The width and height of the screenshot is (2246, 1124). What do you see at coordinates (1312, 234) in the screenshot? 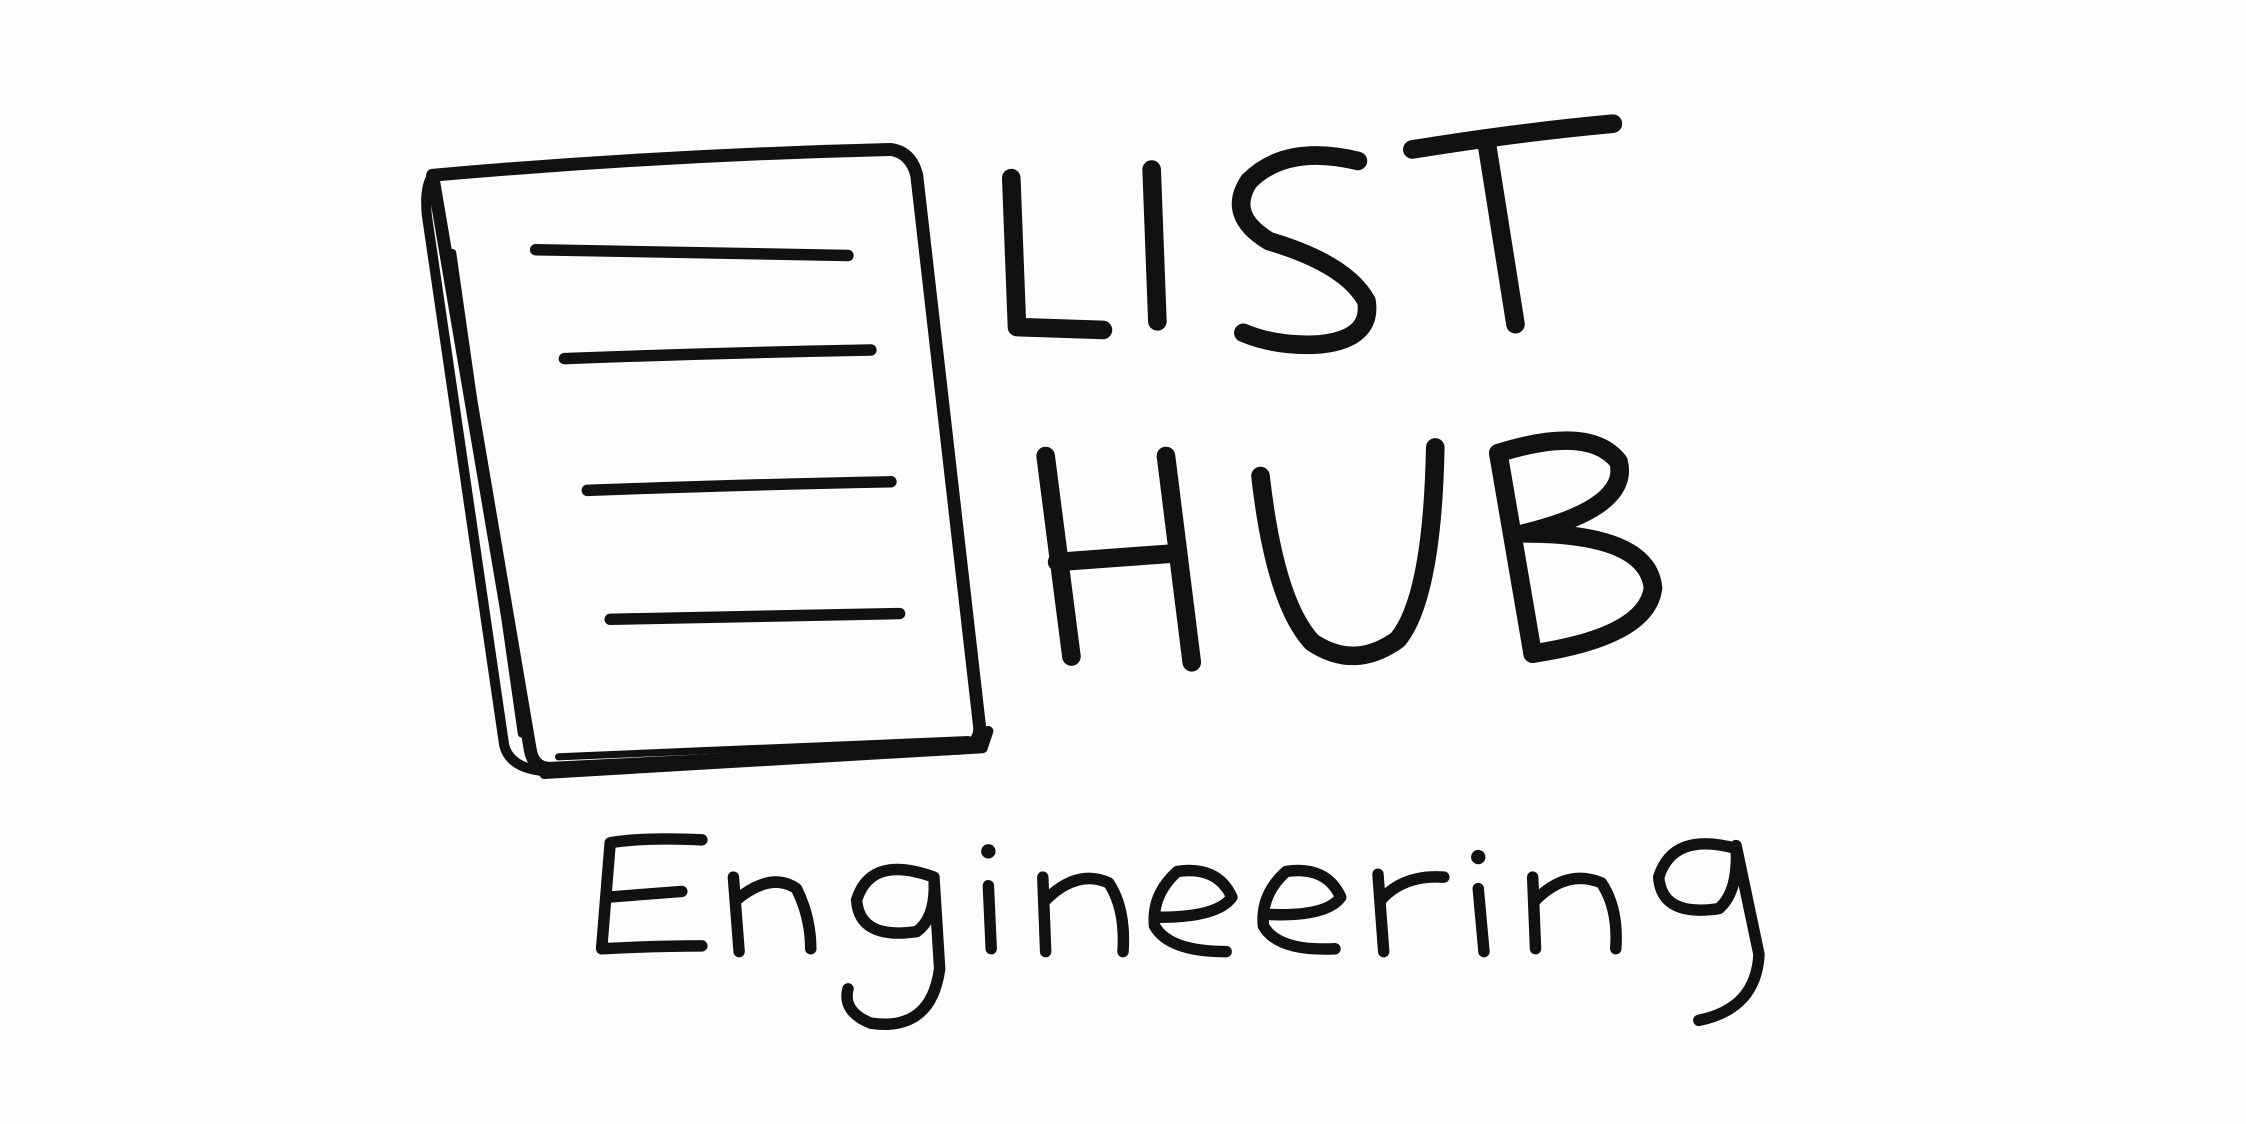
I see `list-wordmark` at bounding box center [1312, 234].